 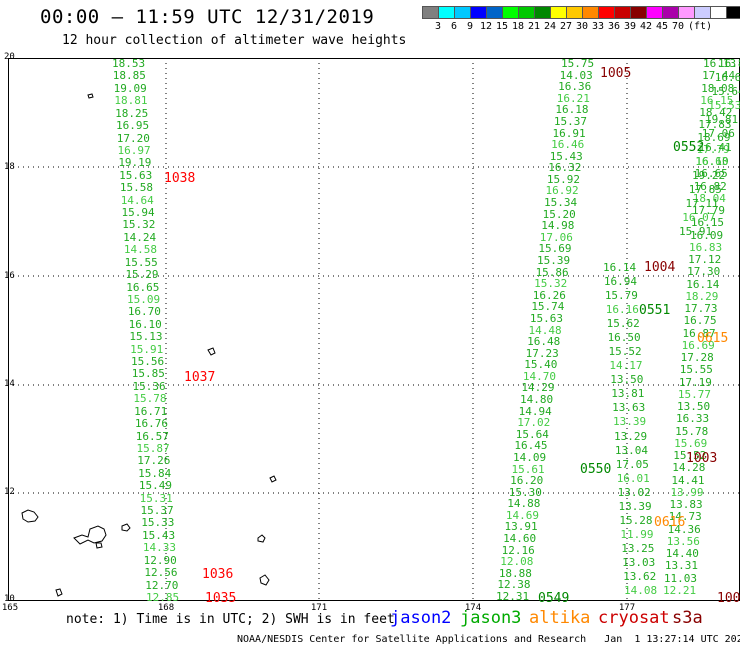 What do you see at coordinates (151, 411) in the screenshot?
I see `swh-value: 16.71` at bounding box center [151, 411].